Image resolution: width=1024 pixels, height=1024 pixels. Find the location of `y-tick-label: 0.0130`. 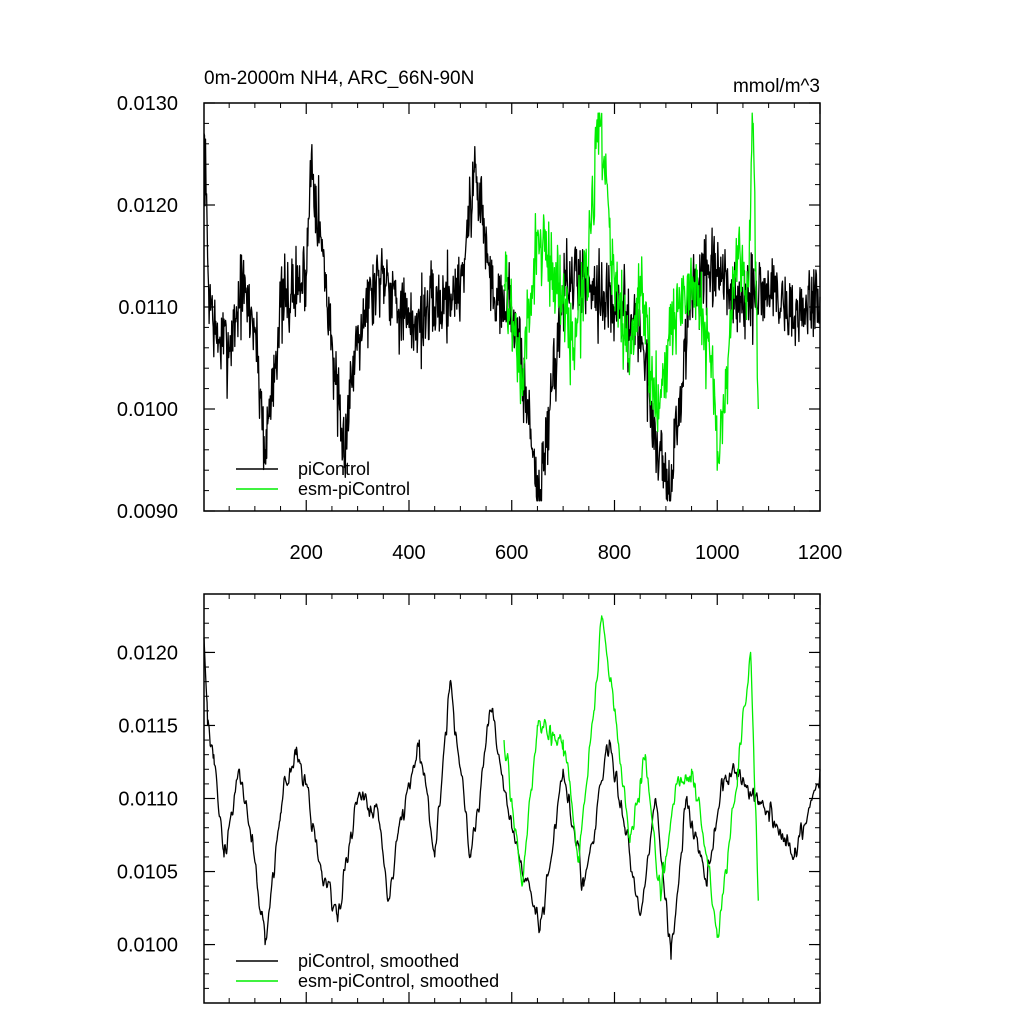

y-tick-label: 0.0130 is located at coordinates (147, 104).